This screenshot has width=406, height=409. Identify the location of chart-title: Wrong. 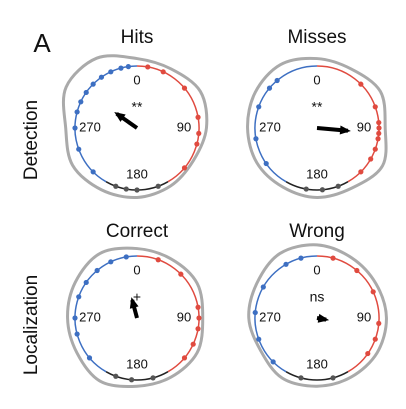
(317, 231).